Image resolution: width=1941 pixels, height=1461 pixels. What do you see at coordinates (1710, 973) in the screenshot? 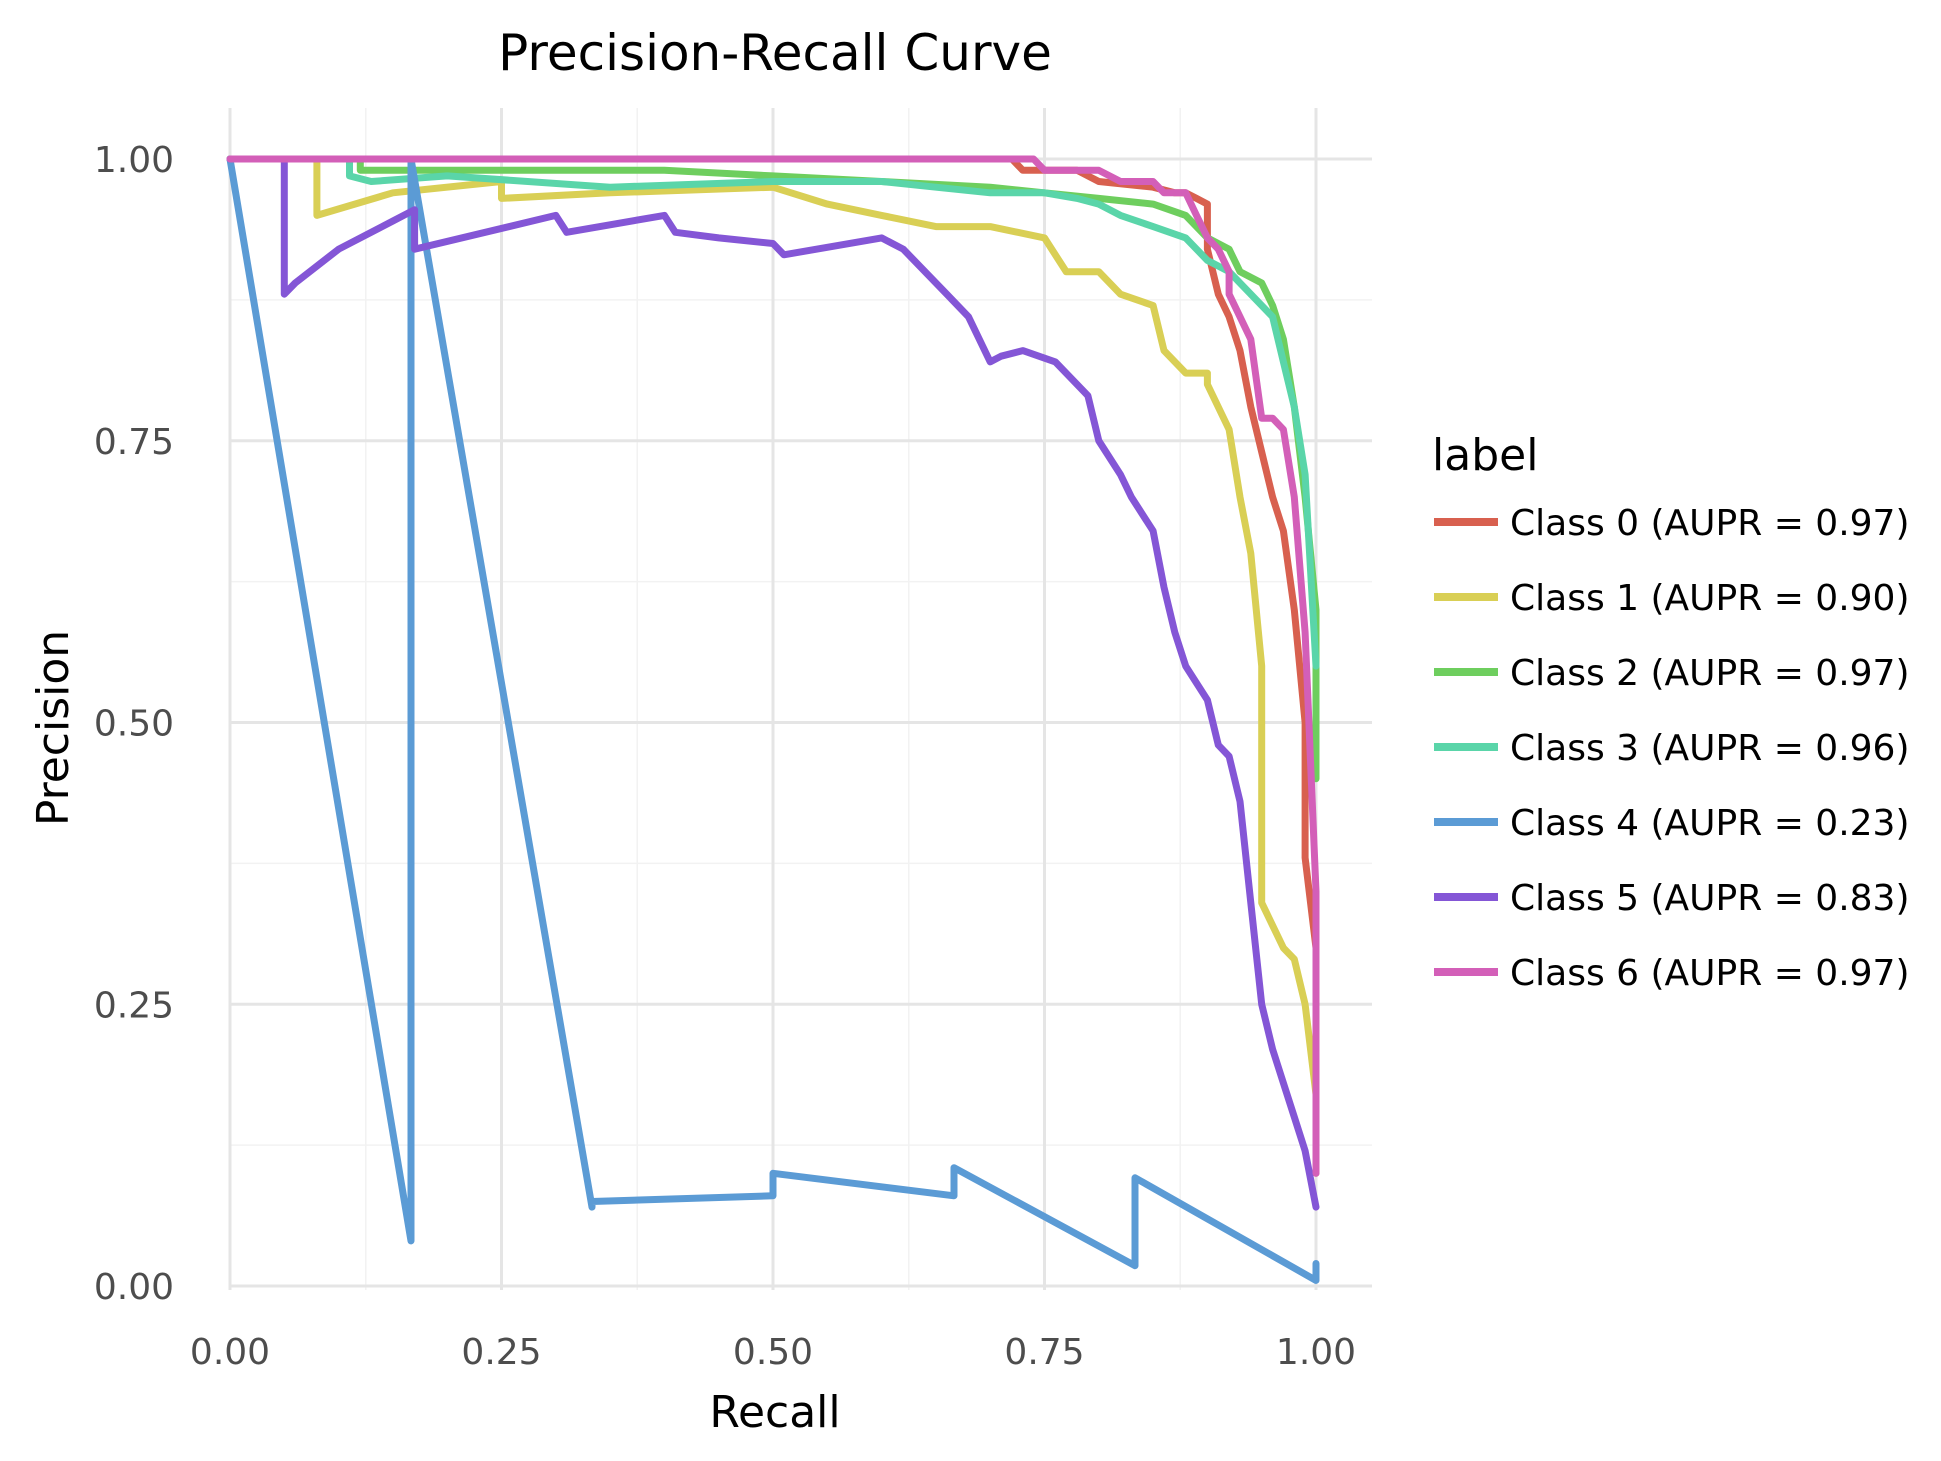
I see `legend-label: Class 6 (AUPR = 0.97)` at bounding box center [1710, 973].